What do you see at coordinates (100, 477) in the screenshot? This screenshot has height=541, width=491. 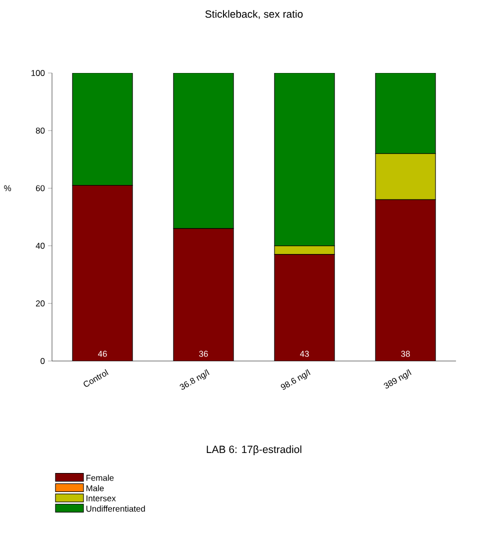 I see `legend-label: Female` at bounding box center [100, 477].